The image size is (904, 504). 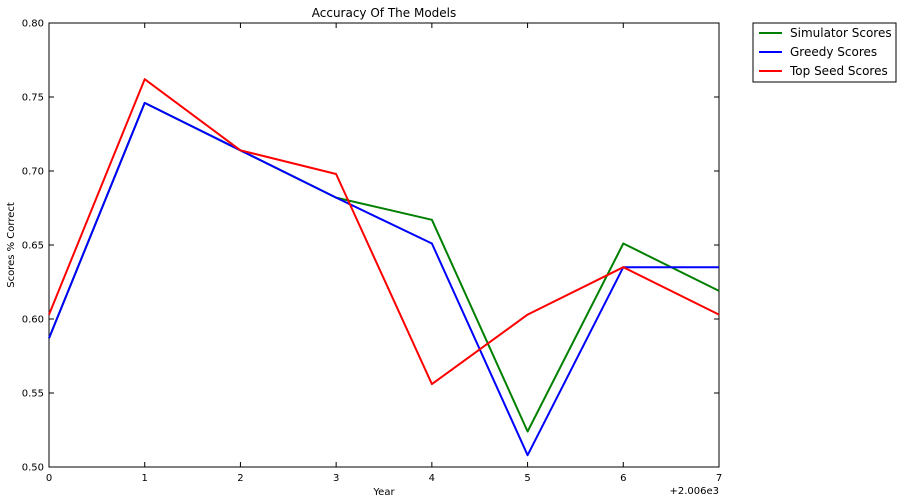 I want to click on chart-title: Accuracy Of The Models, so click(x=384, y=13).